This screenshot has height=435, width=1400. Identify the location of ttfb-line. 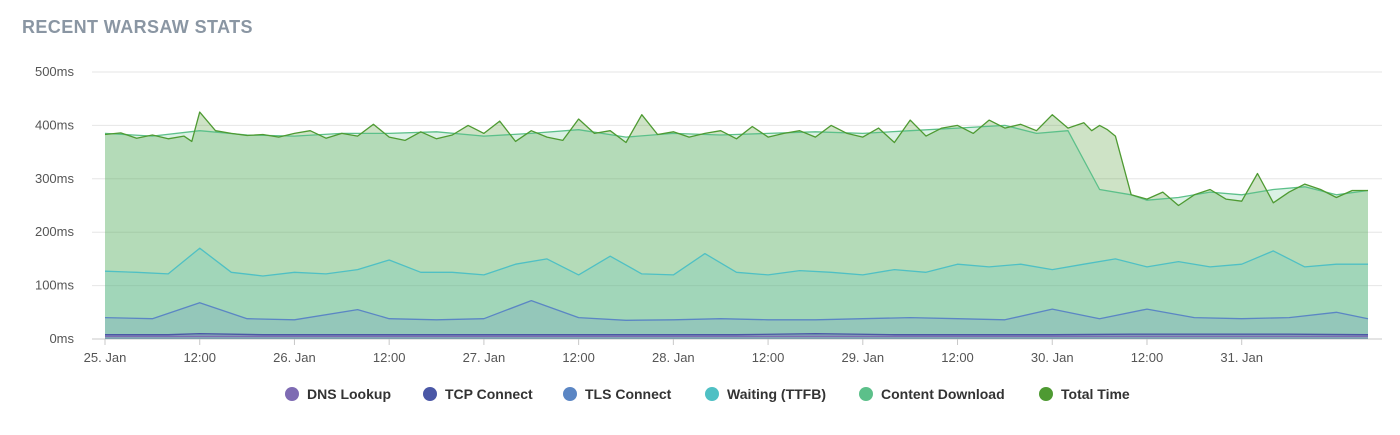
(736, 262).